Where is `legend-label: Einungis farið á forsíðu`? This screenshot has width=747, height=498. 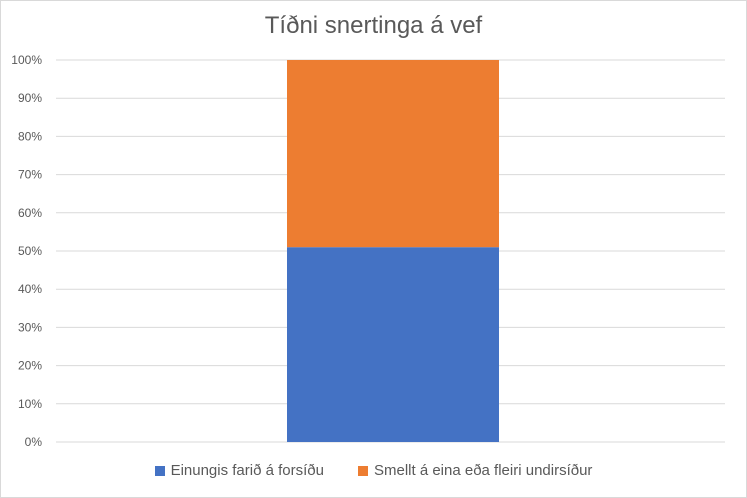
legend-label: Einungis farið á forsíðu is located at coordinates (247, 470).